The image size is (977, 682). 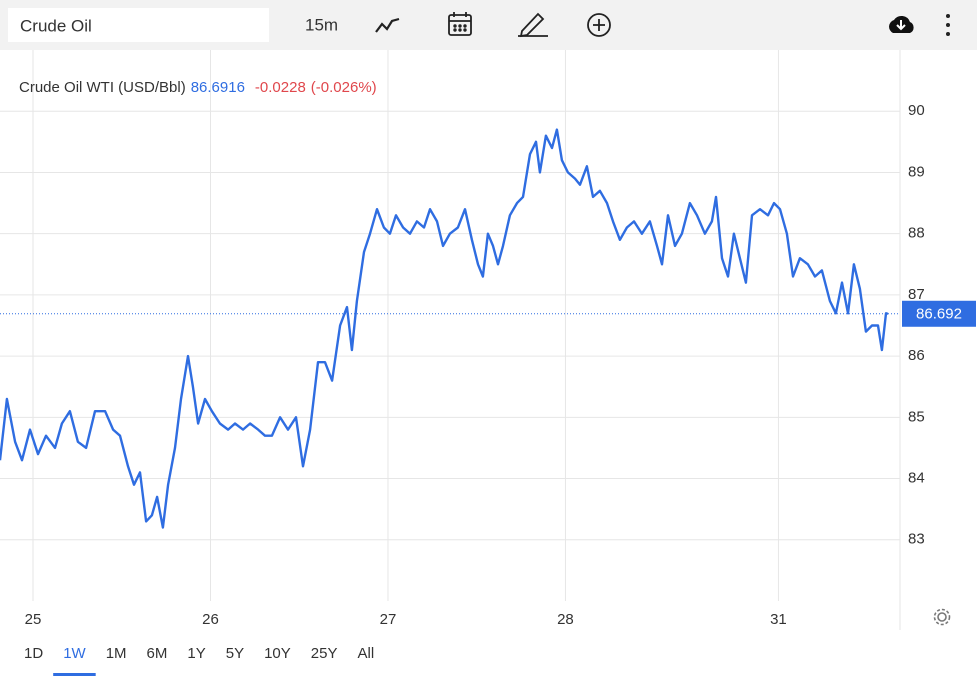 I want to click on settings-icon, so click(x=942, y=617).